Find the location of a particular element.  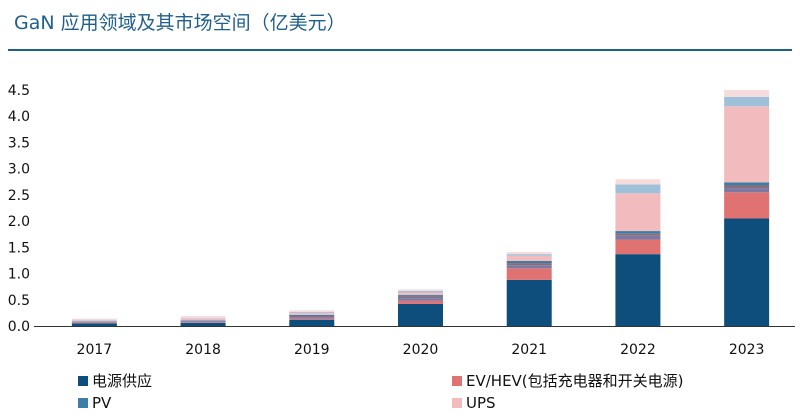

legend-label-ev-hev: EV/HEV(包括充电器和开关电源) is located at coordinates (575, 381).